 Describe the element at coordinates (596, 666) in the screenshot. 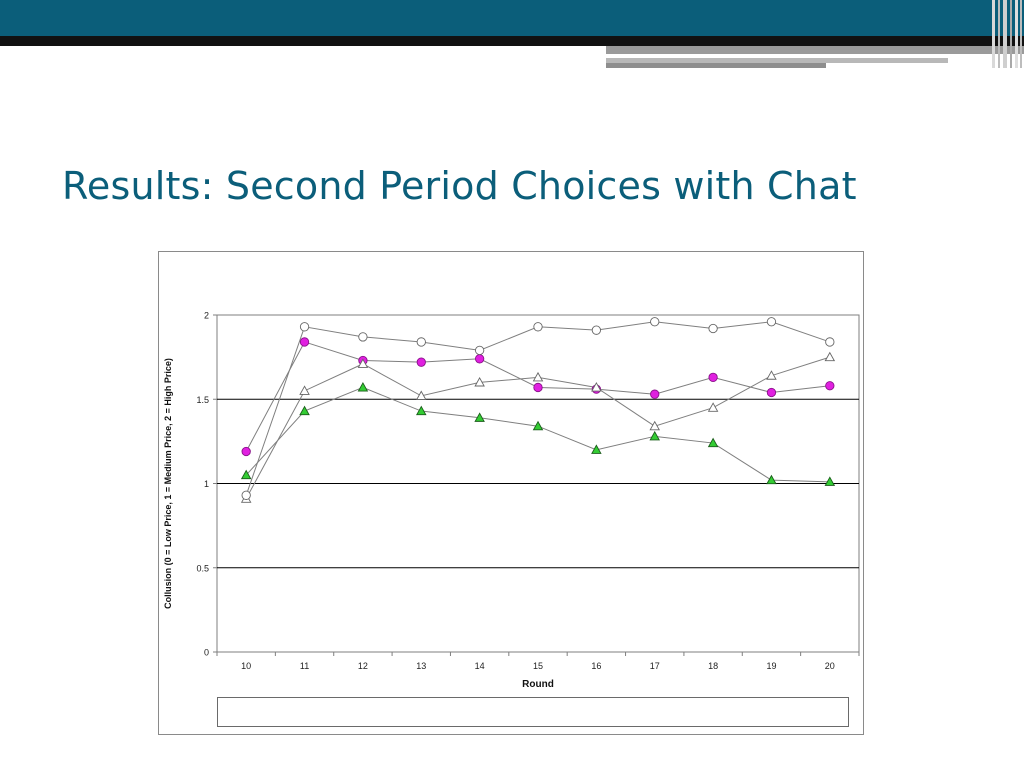

I see `x-tick-label: 16` at that location.